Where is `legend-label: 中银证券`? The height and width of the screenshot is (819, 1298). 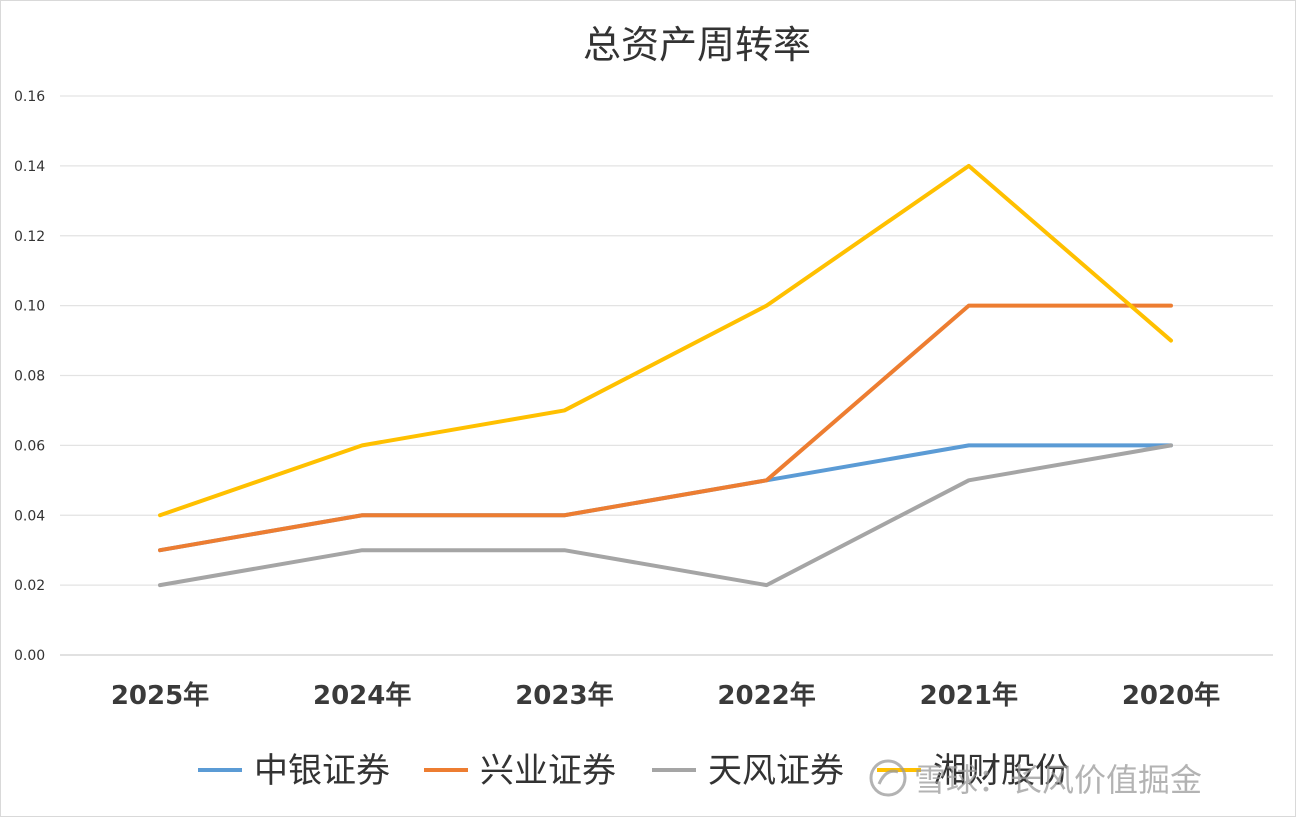
legend-label: 中银证券 is located at coordinates (322, 771).